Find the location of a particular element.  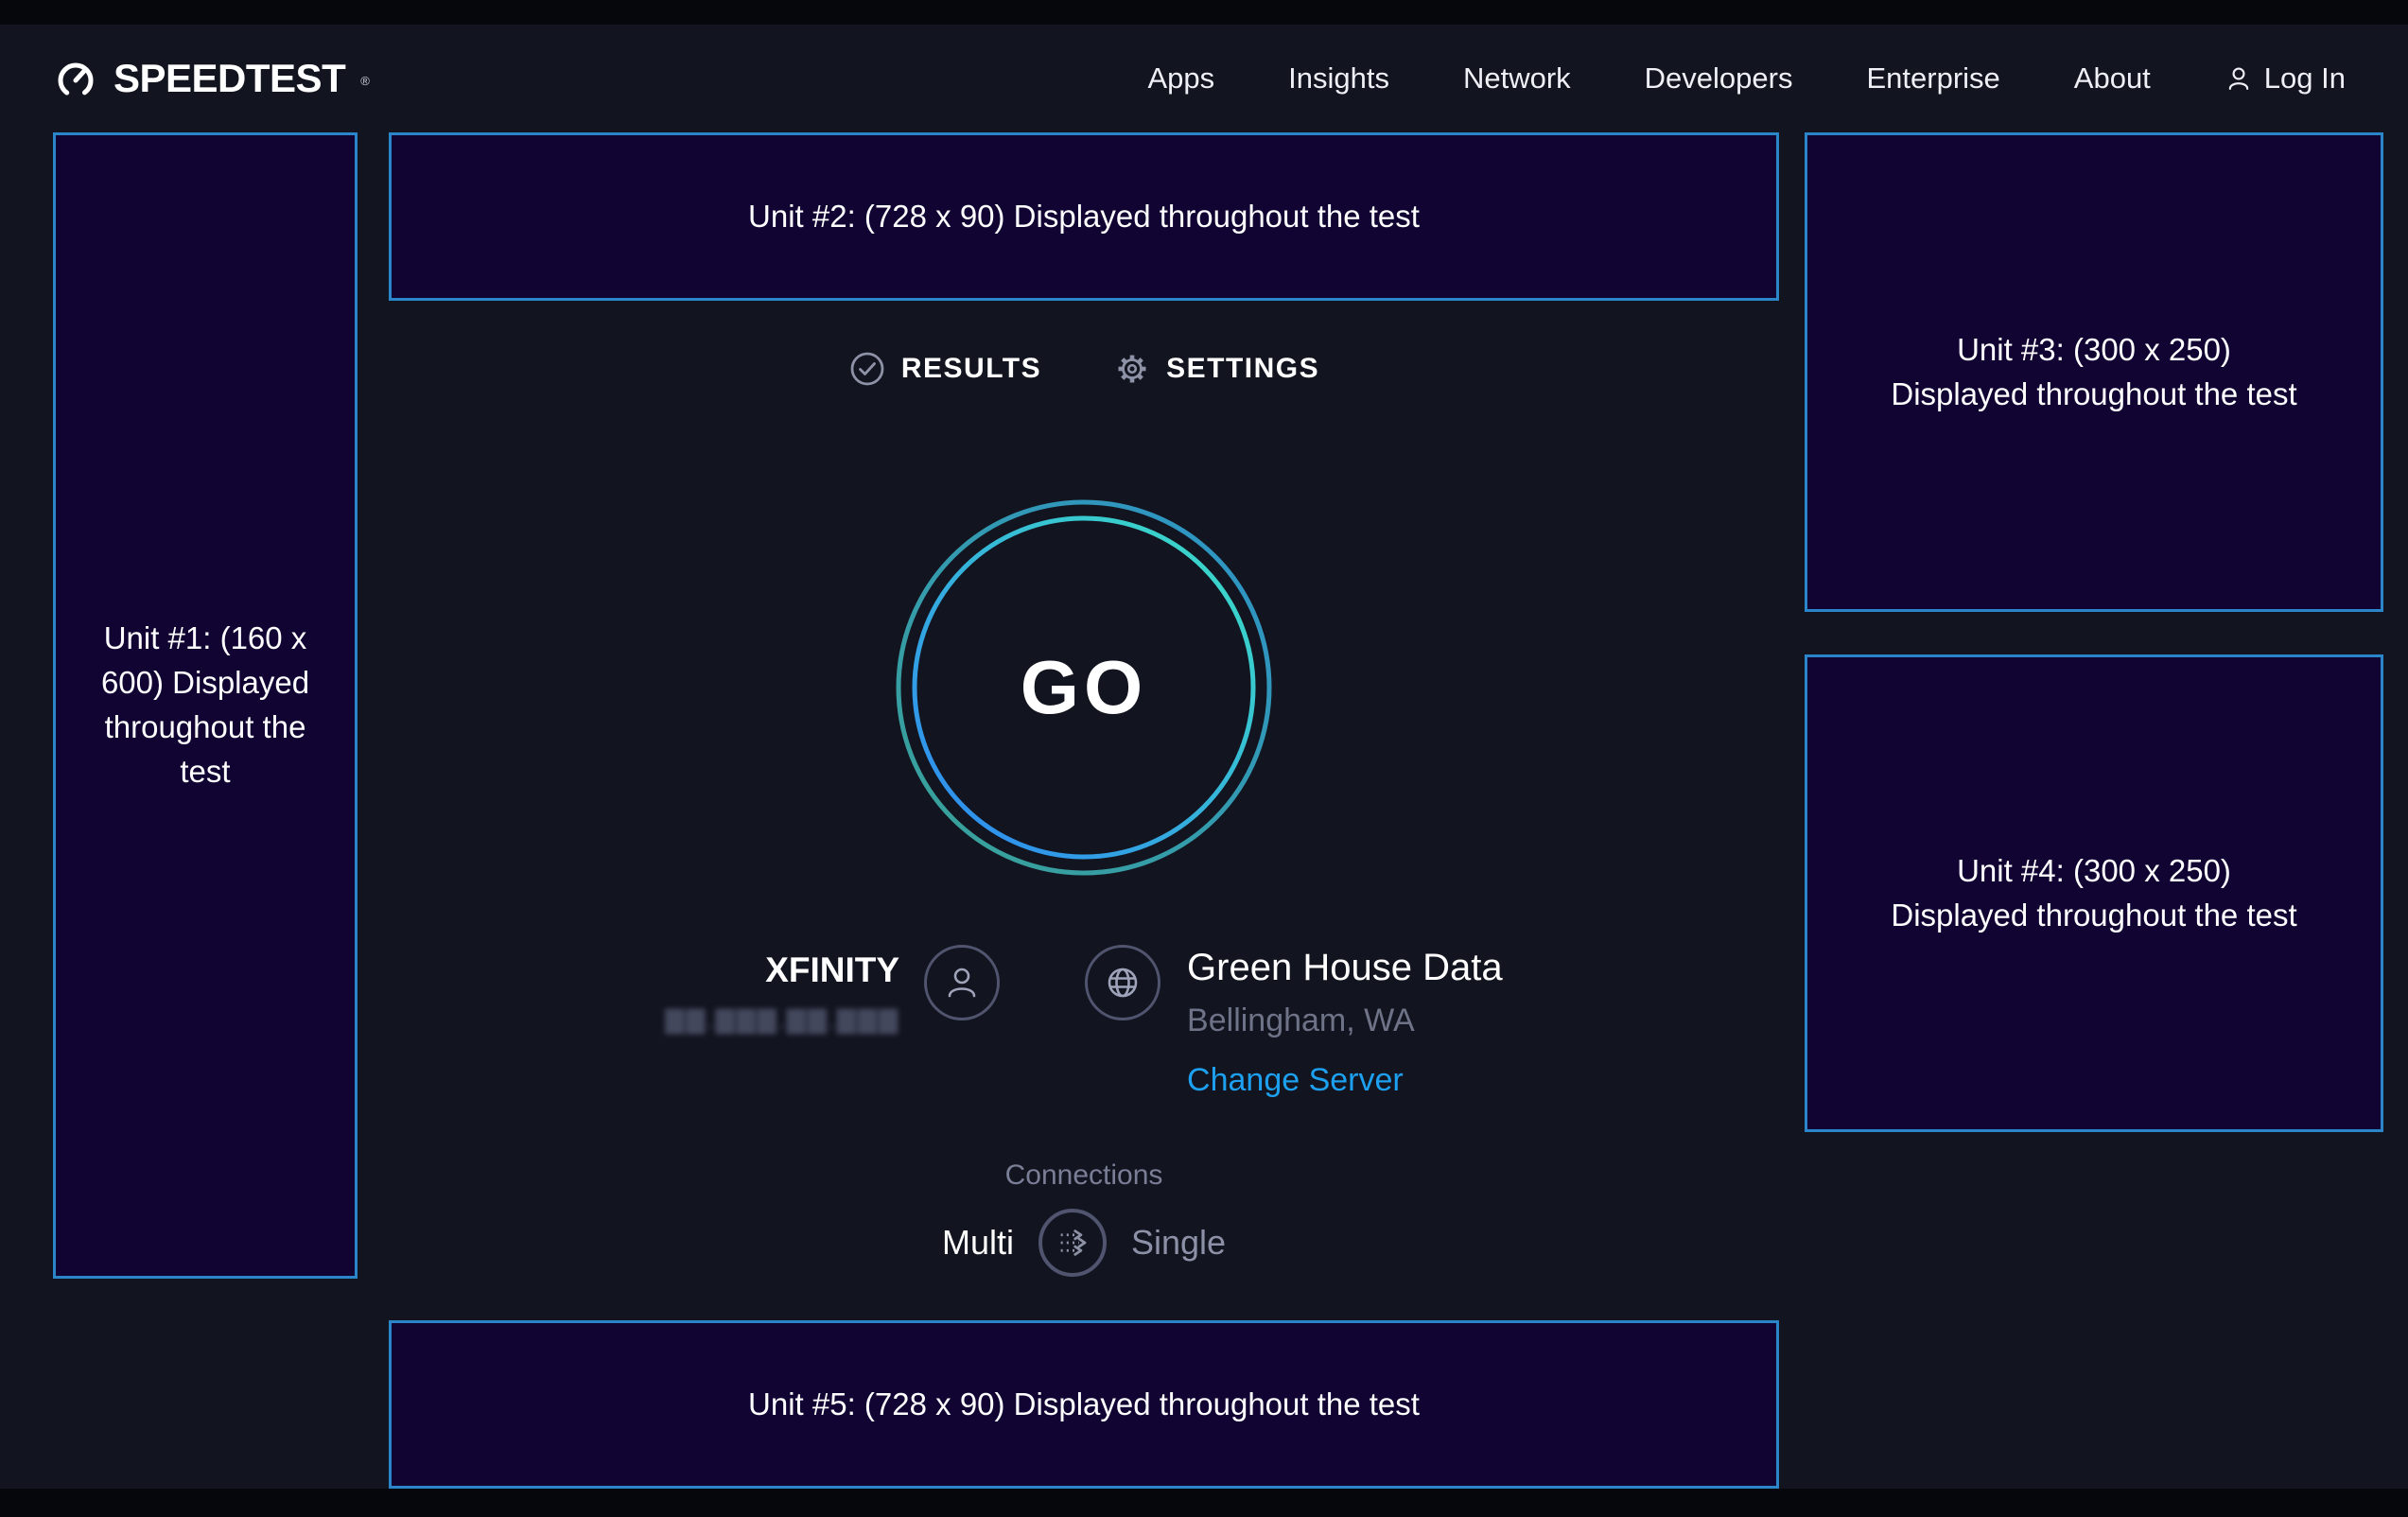

connections-section: Connections Multi is located at coordinates (1084, 1218).